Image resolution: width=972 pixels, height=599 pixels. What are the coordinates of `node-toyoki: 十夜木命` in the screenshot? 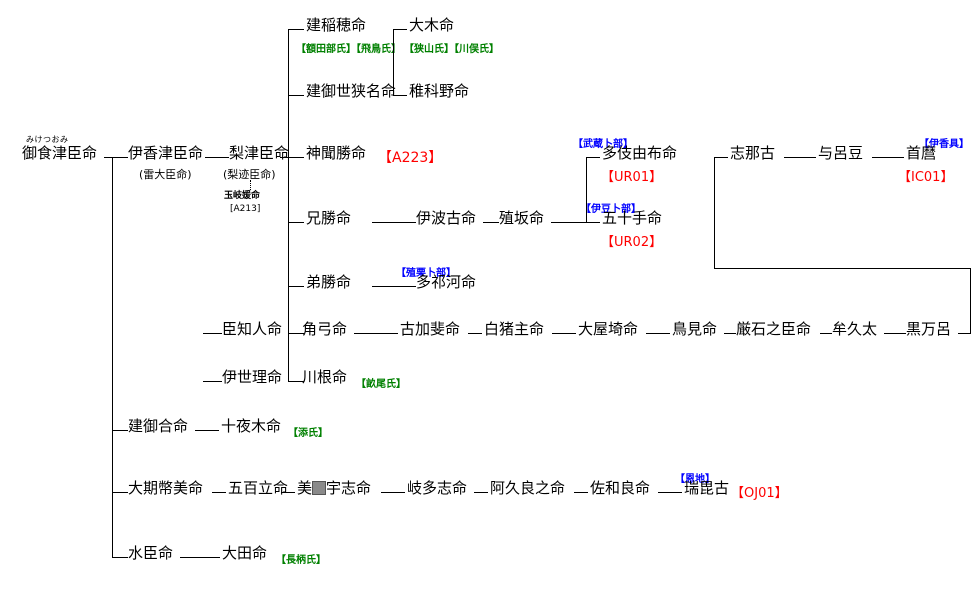 It's located at (251, 426).